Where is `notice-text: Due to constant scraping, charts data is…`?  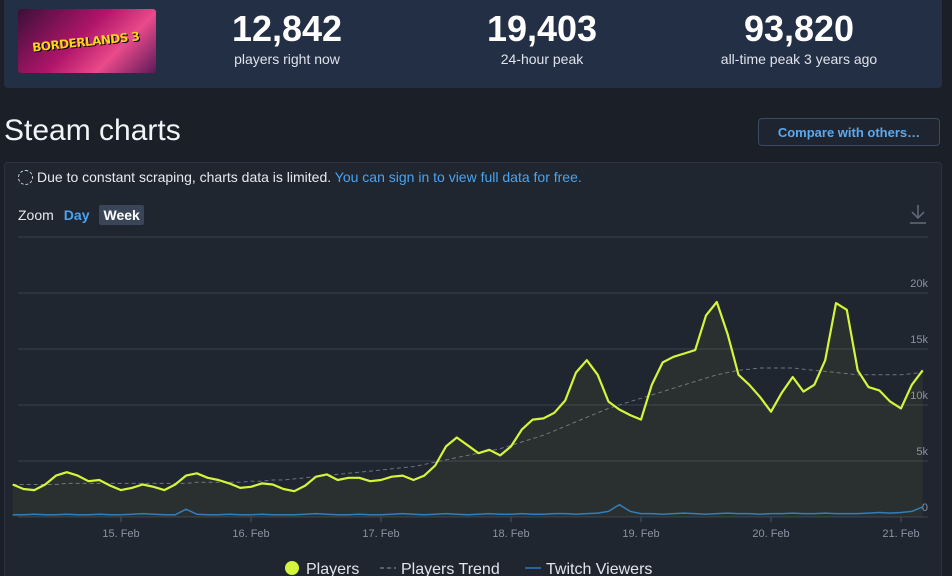
notice-text: Due to constant scraping, charts data is… is located at coordinates (184, 177).